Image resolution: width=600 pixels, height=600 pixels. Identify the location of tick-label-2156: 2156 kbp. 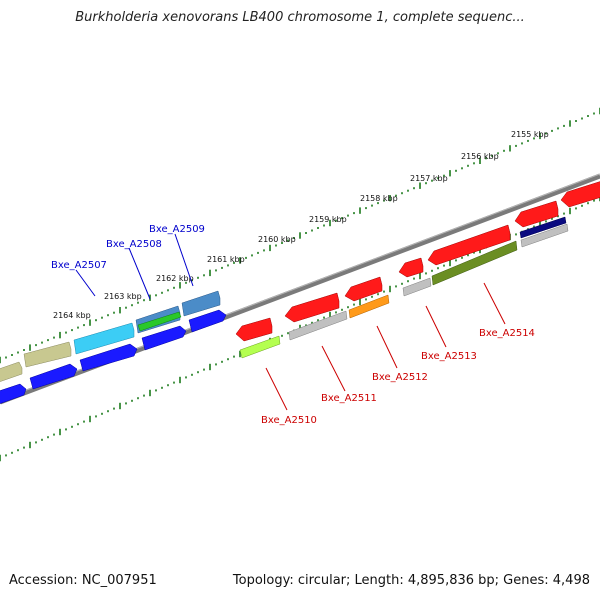
(480, 156).